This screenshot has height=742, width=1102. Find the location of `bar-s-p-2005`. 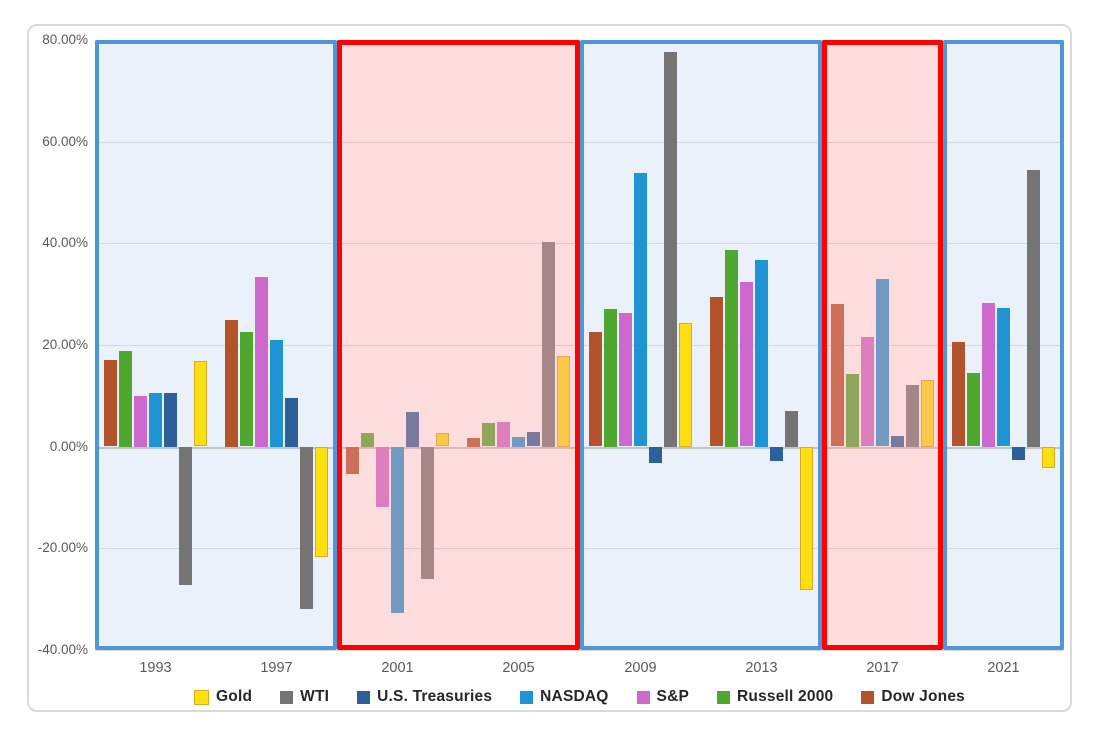

bar-s-p-2005 is located at coordinates (504, 434).